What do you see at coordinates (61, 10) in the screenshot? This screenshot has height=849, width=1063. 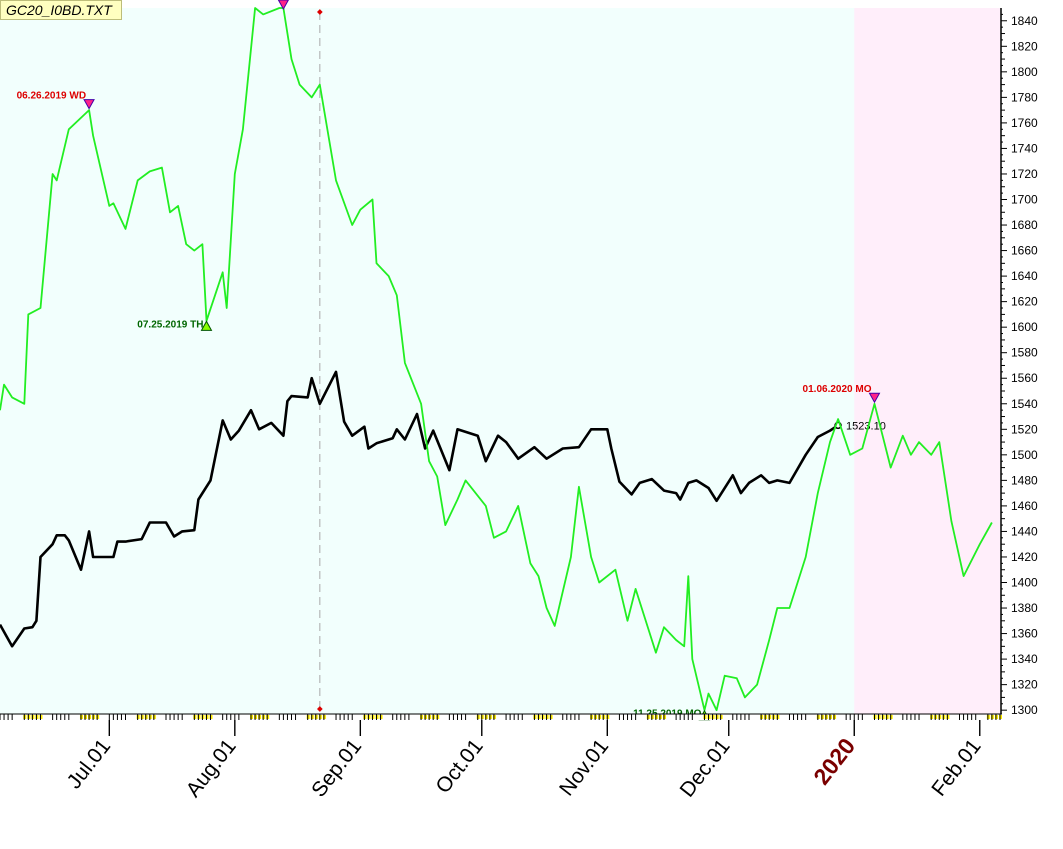 I see `chart-title: GC20_I0BD.TXT` at bounding box center [61, 10].